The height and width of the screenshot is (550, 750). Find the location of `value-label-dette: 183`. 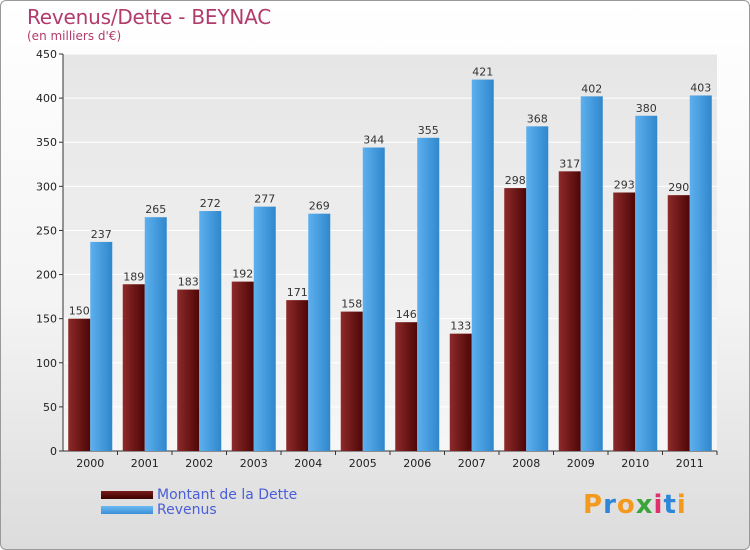

value-label-dette: 183 is located at coordinates (188, 282).